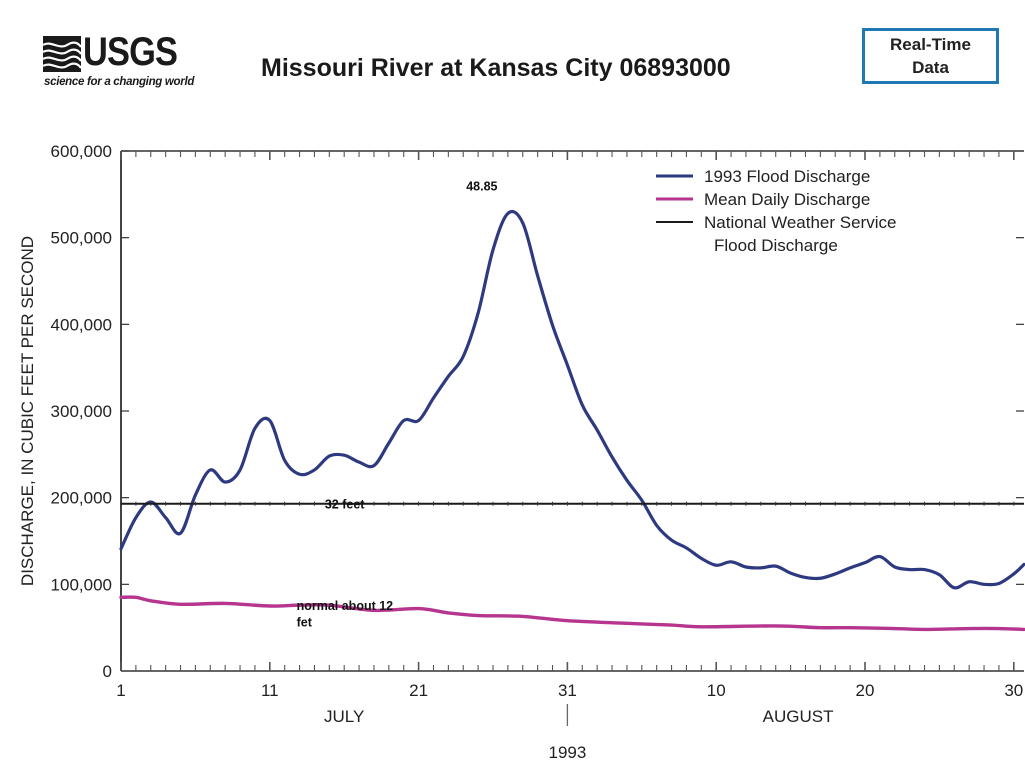 The height and width of the screenshot is (766, 1025). What do you see at coordinates (865, 690) in the screenshot?
I see `x-tick-label: 20` at bounding box center [865, 690].